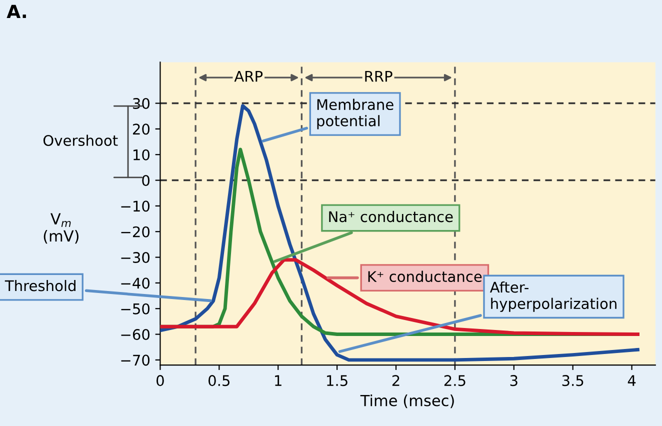 The image size is (662, 426). What do you see at coordinates (391, 216) in the screenshot?
I see `annotation: Na⁺ conductance` at bounding box center [391, 216].